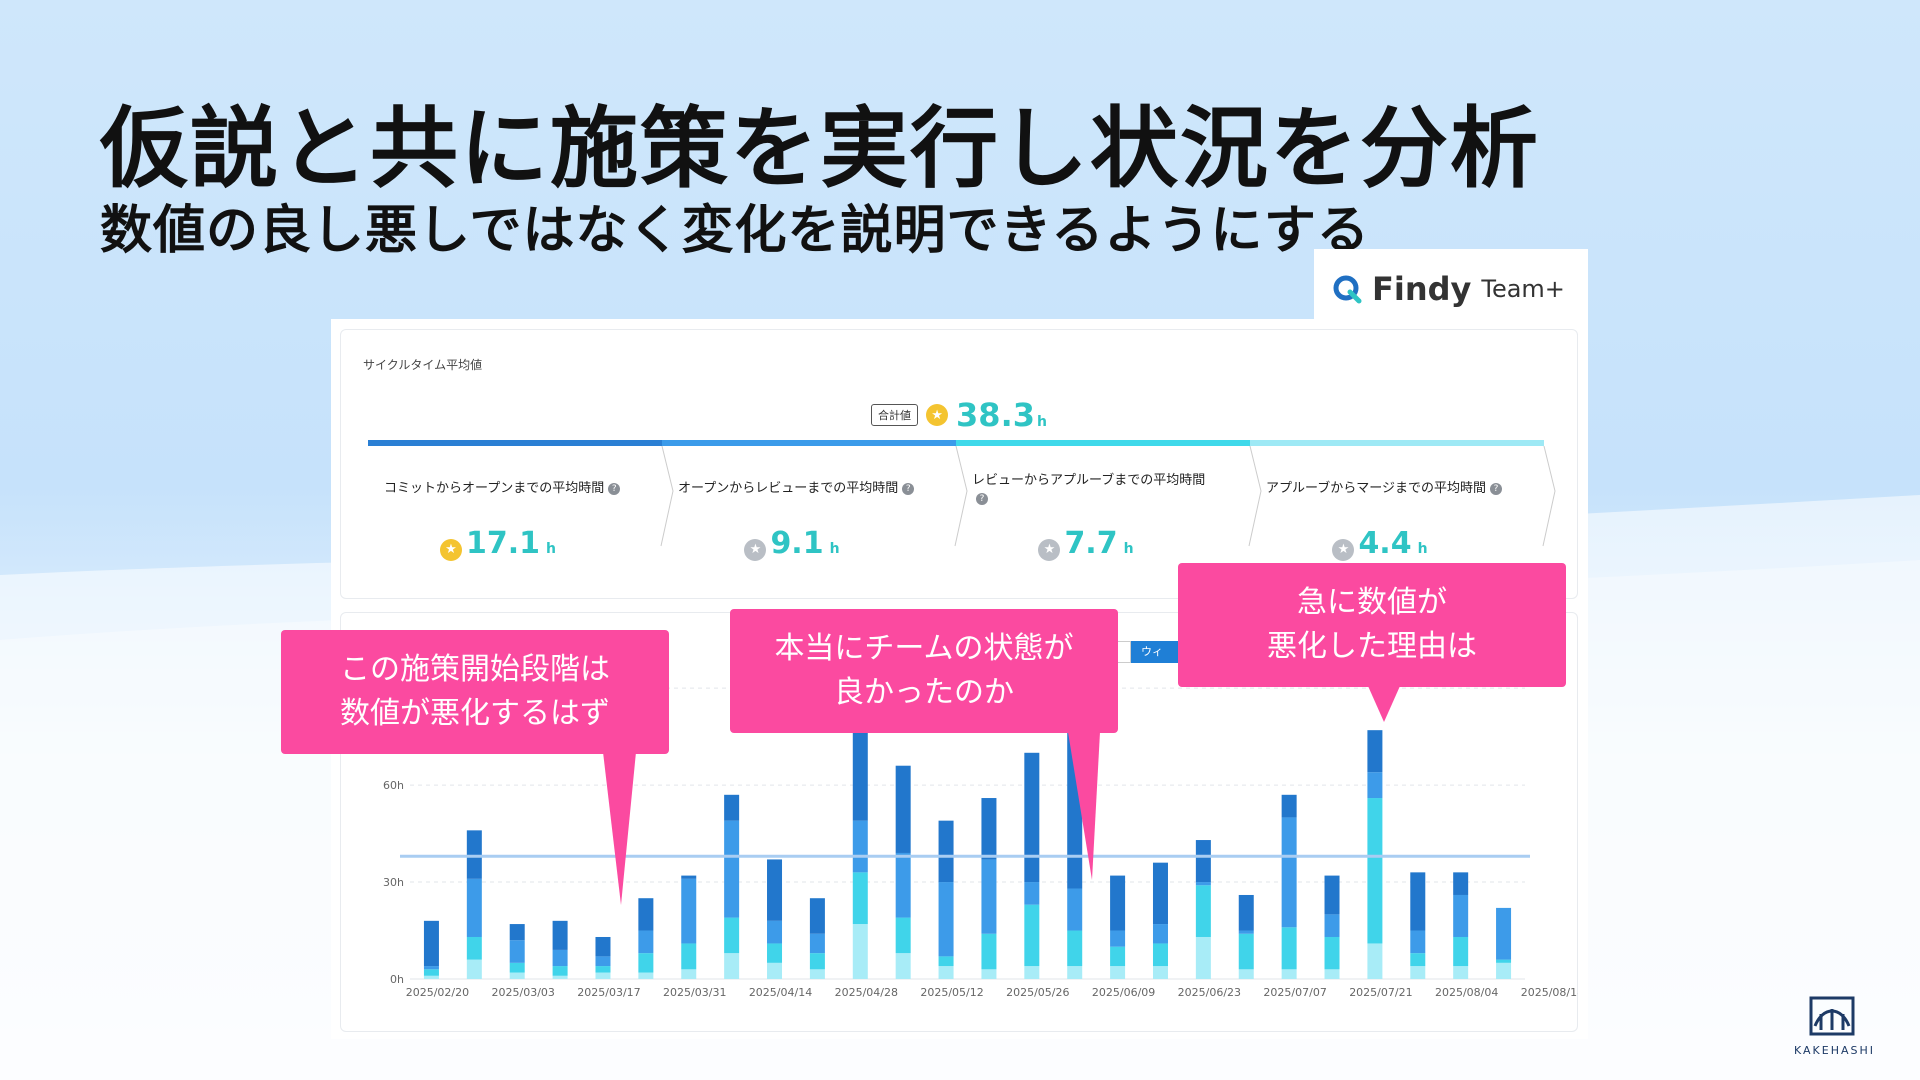 The image size is (1920, 1080). I want to click on y-tick-label: 0h, so click(397, 979).